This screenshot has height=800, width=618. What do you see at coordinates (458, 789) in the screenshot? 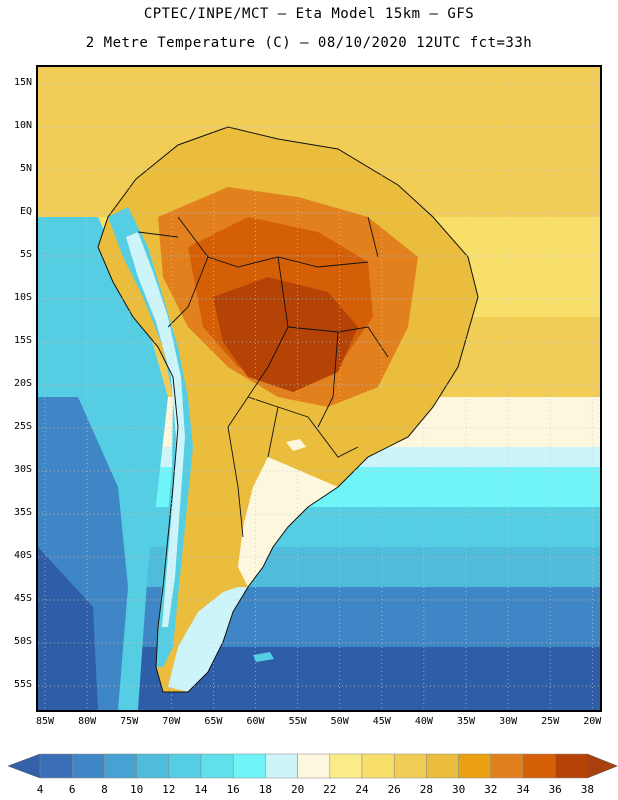
I see `colorbar-label: 30` at bounding box center [458, 789].